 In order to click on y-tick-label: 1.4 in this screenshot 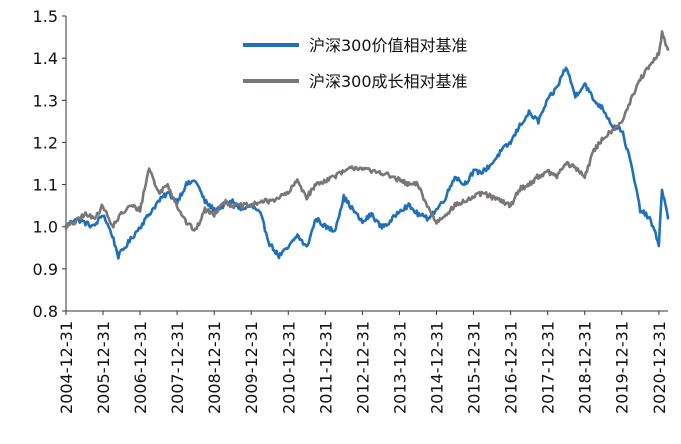, I will do `click(45, 58)`.